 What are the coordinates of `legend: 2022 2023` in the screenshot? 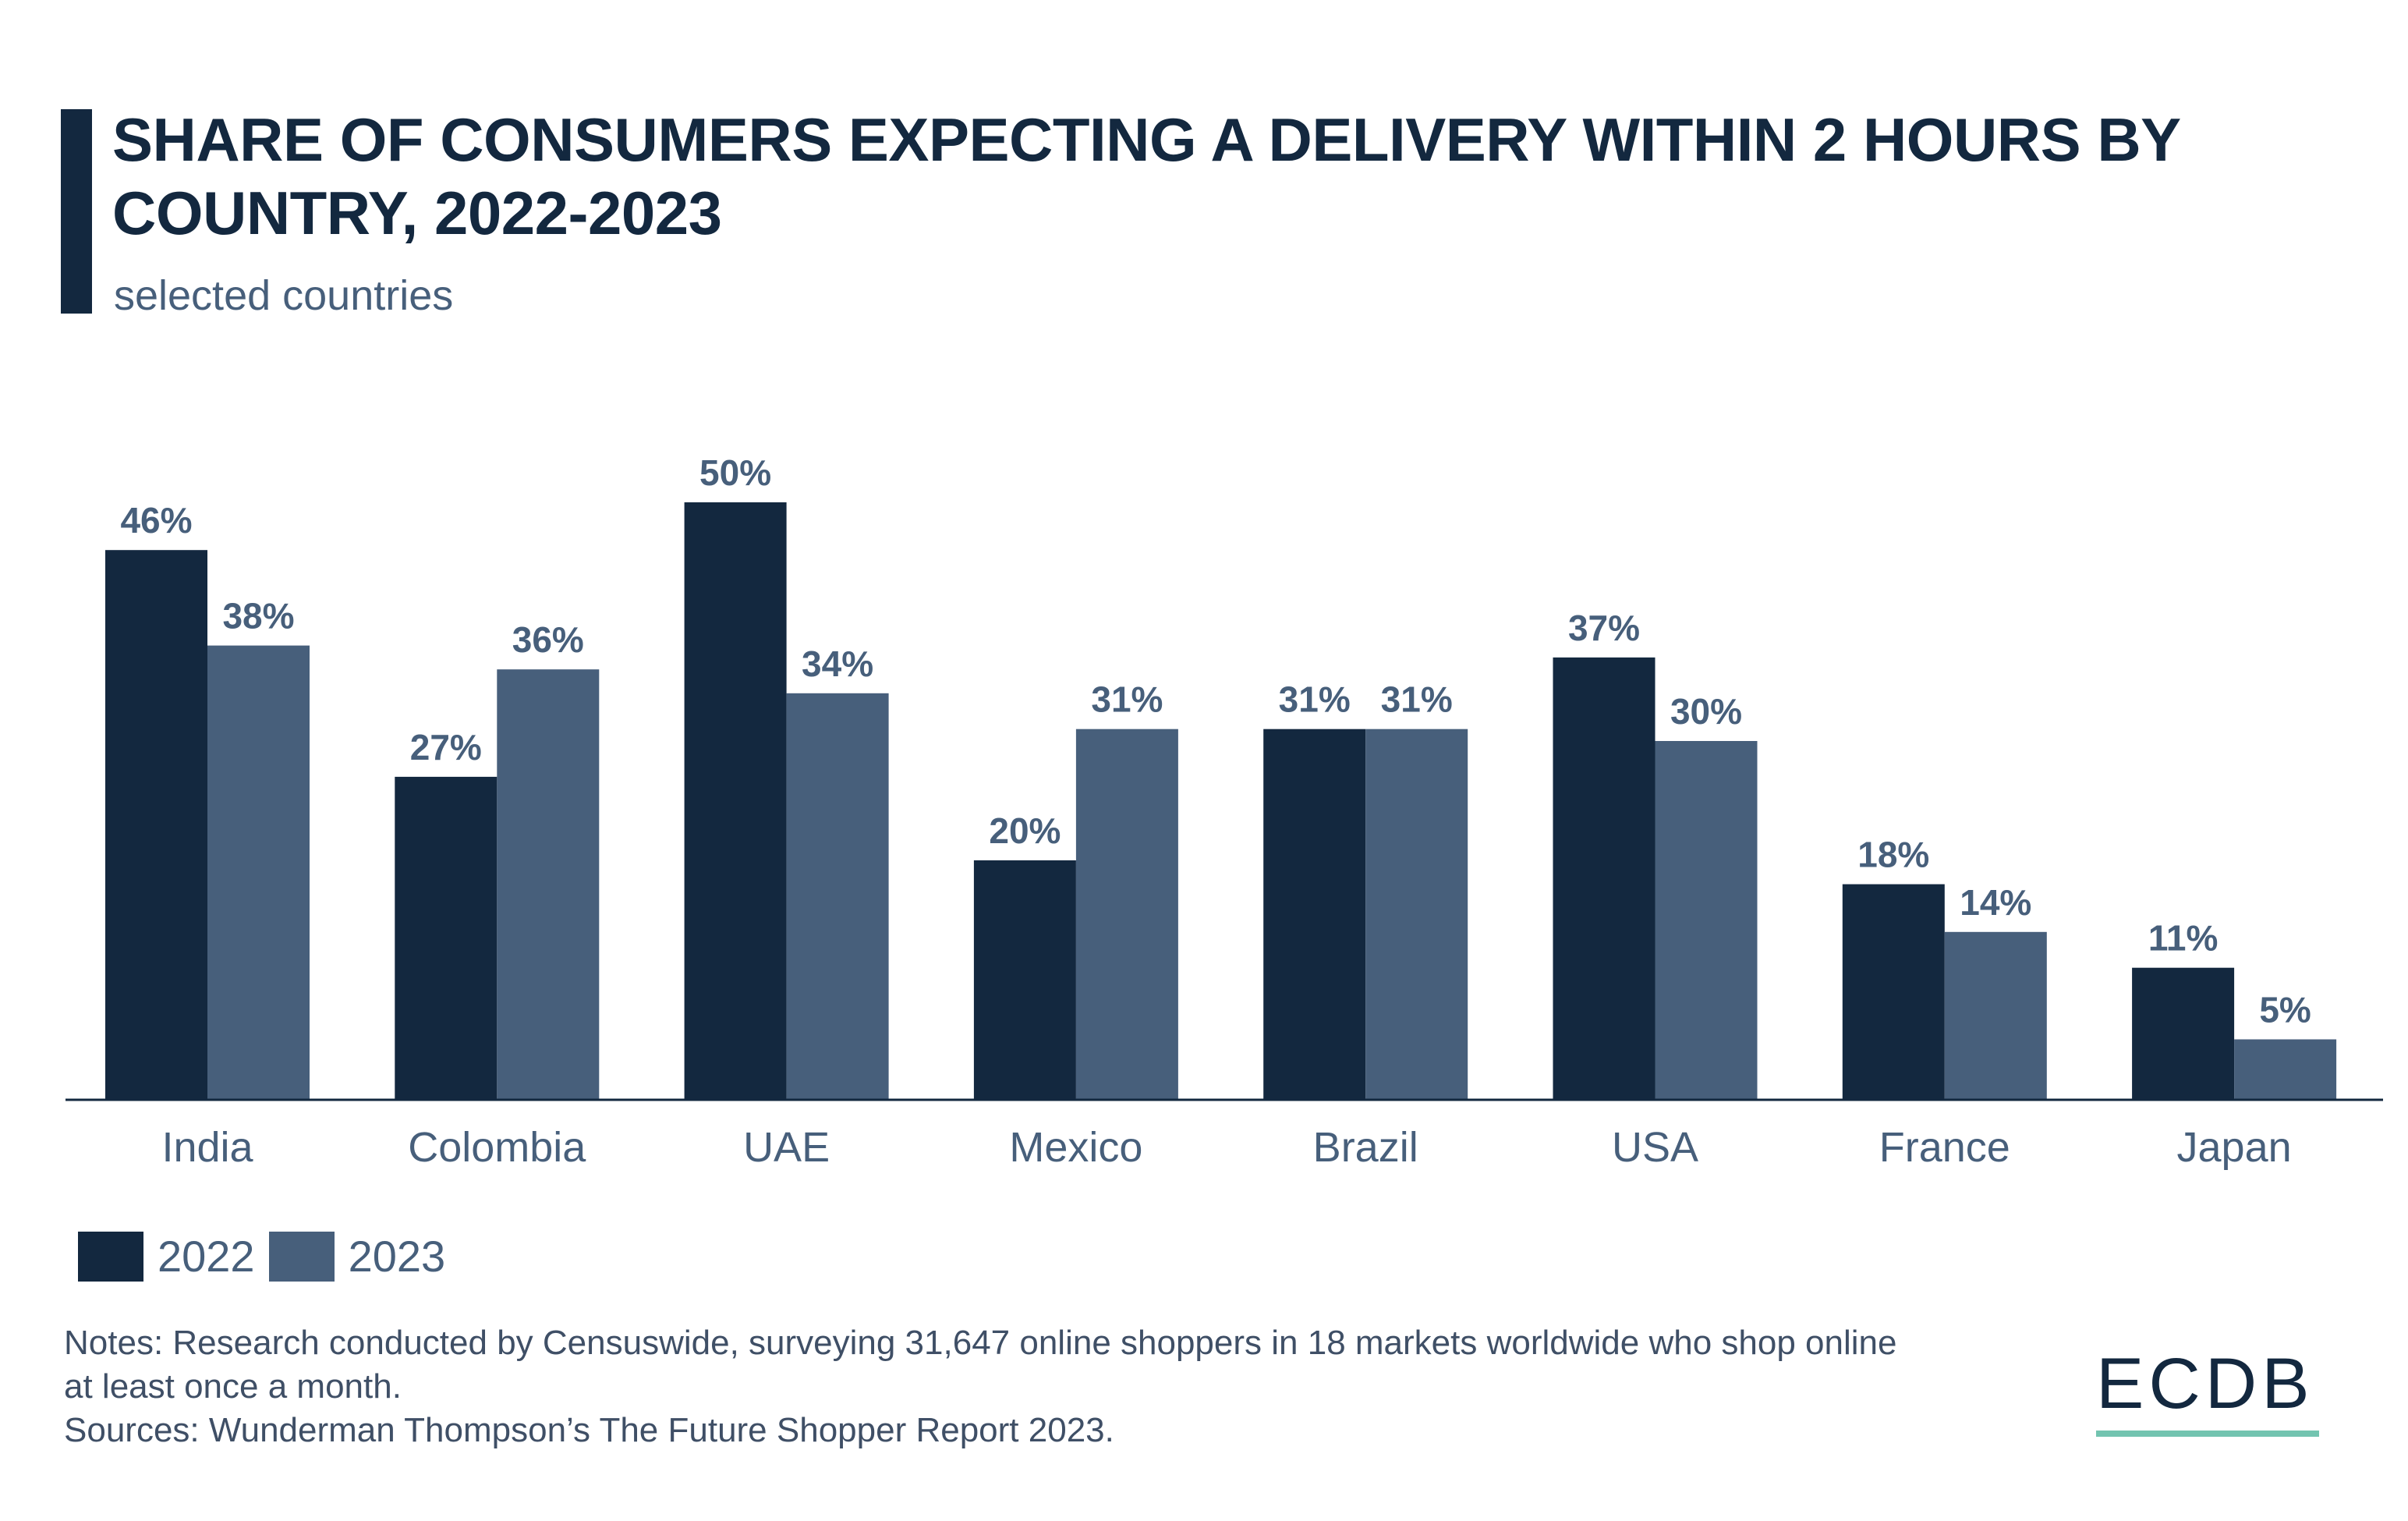 It's located at (268, 1257).